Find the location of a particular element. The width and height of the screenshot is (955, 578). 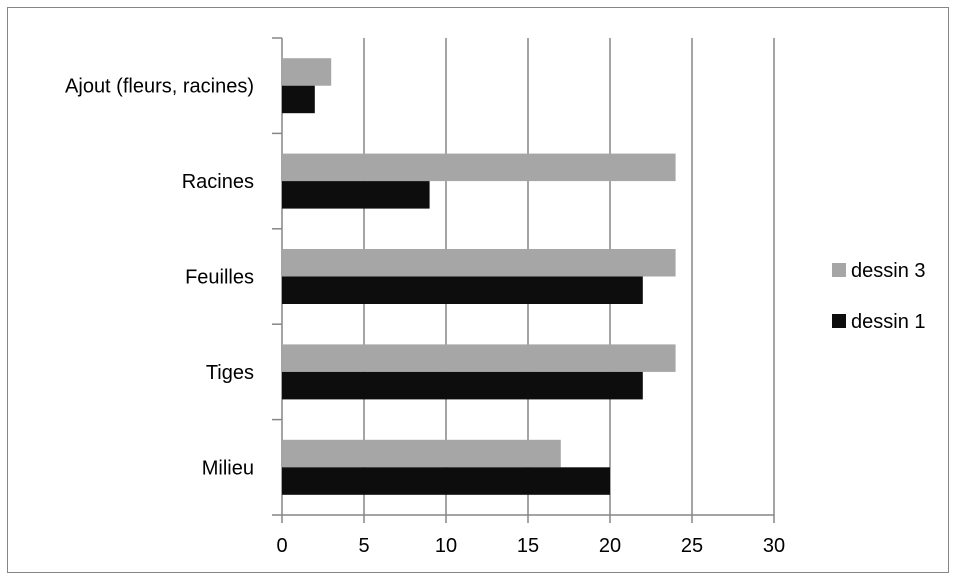

x-tick-label-0: 0 is located at coordinates (281, 546).